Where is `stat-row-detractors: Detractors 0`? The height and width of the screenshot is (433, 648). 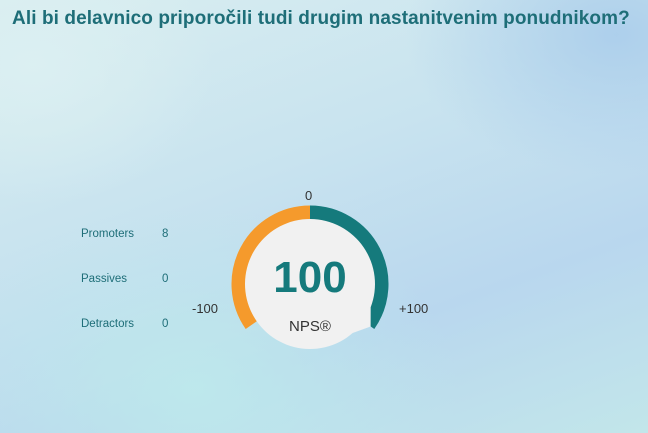
stat-row-detractors: Detractors 0 is located at coordinates (131, 326).